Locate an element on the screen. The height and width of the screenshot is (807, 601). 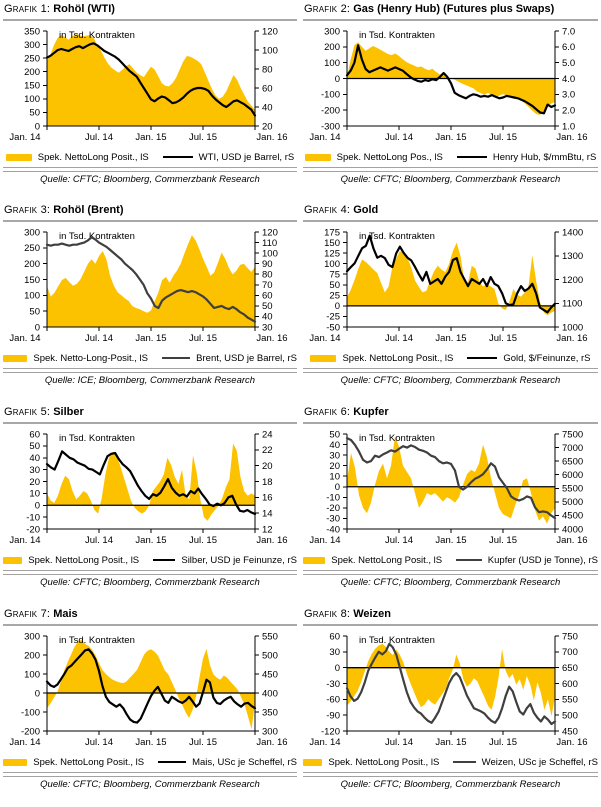
right-tick-label: 1200 is located at coordinates (572, 280).